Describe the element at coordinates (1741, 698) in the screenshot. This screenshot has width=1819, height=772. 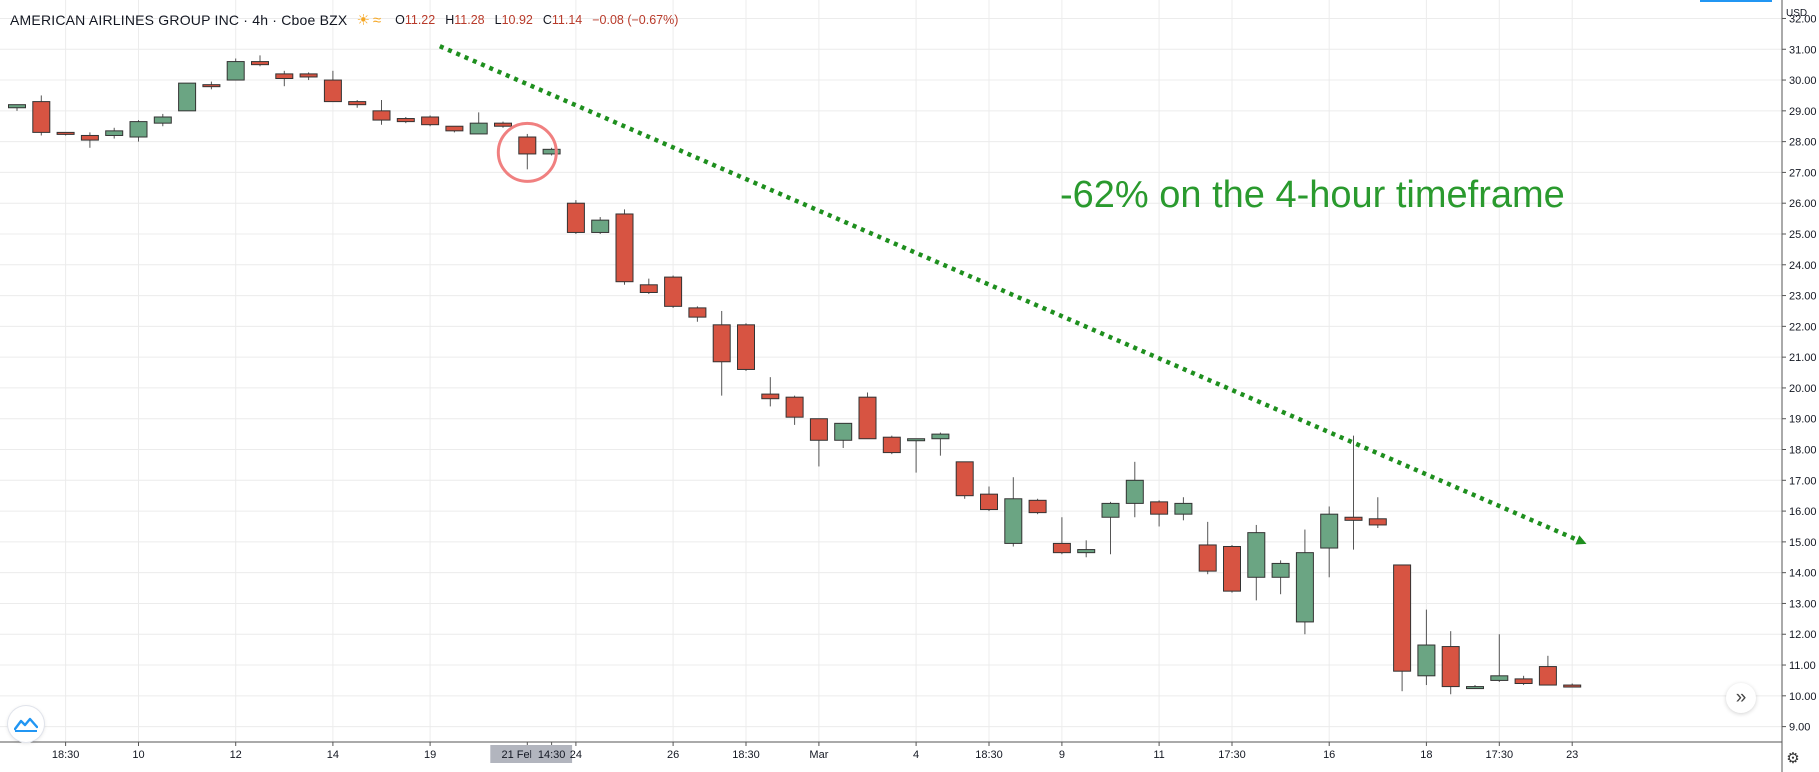
I see `double-chevron-right-icon: »` at that location.